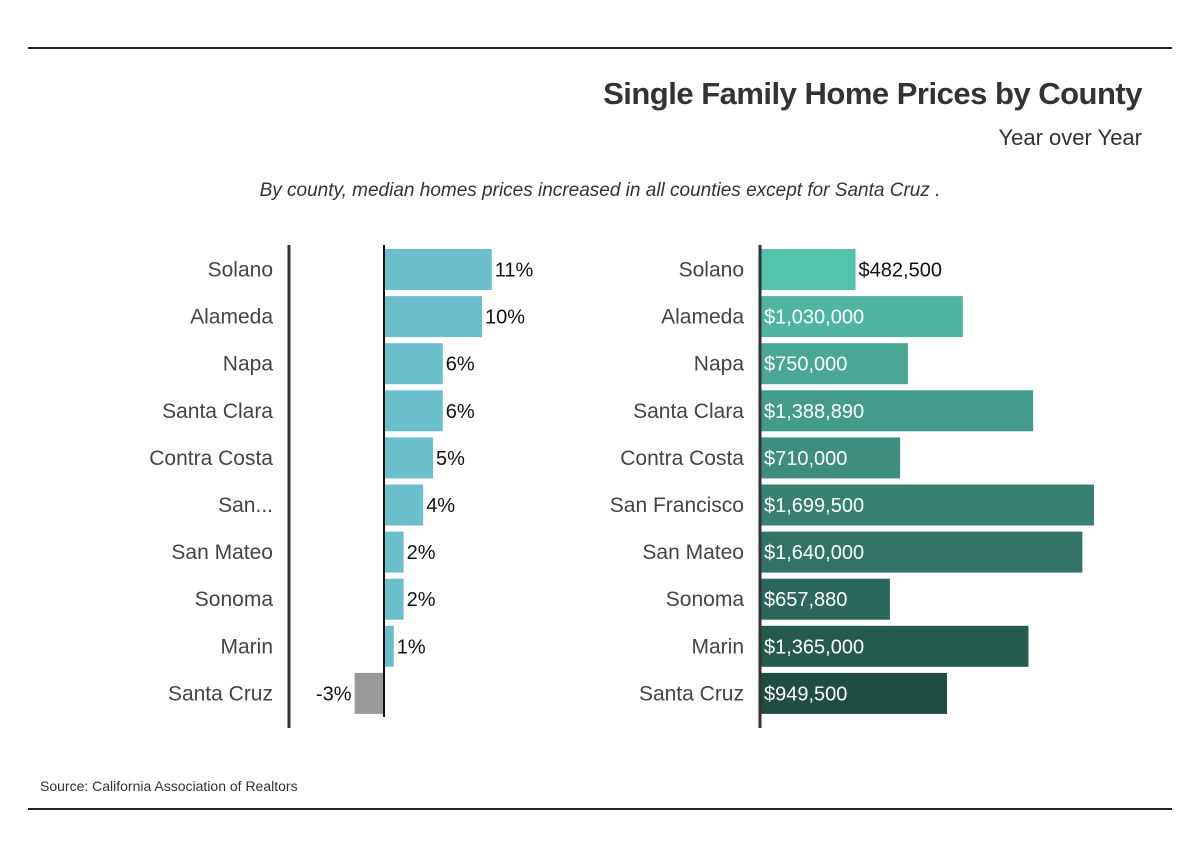 The height and width of the screenshot is (863, 1200). Describe the element at coordinates (231, 317) in the screenshot. I see `change-category-label: Alameda` at that location.